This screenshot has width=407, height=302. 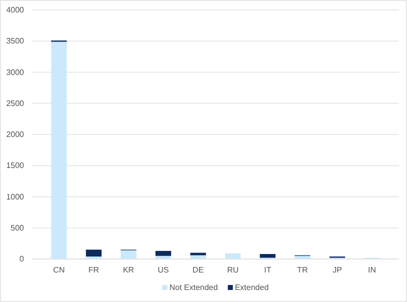 I want to click on legend-label: Not Extended, so click(x=193, y=287).